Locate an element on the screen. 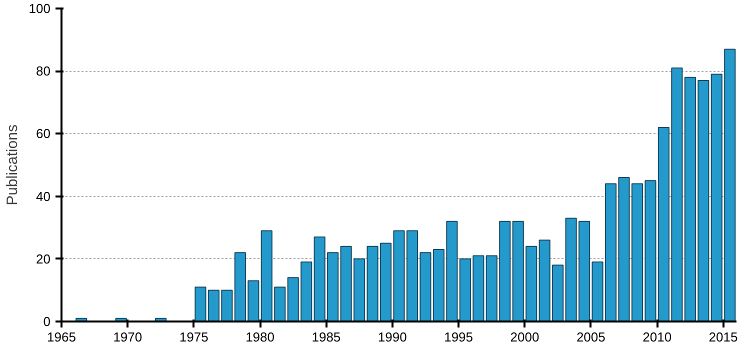 This screenshot has width=748, height=344. y-tick-label: 20 is located at coordinates (43, 258).